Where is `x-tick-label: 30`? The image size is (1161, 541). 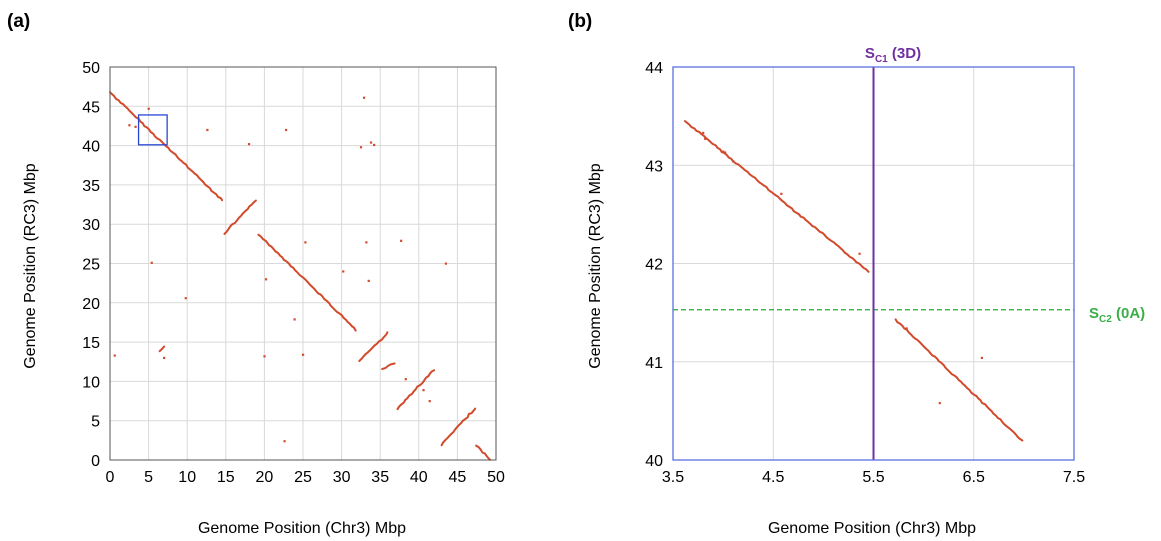
x-tick-label: 30 is located at coordinates (342, 477).